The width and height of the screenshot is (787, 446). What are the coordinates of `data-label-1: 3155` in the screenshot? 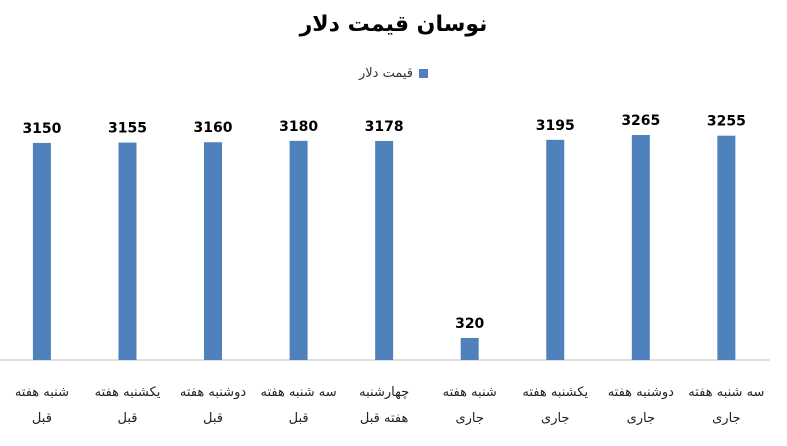 It's located at (127, 129).